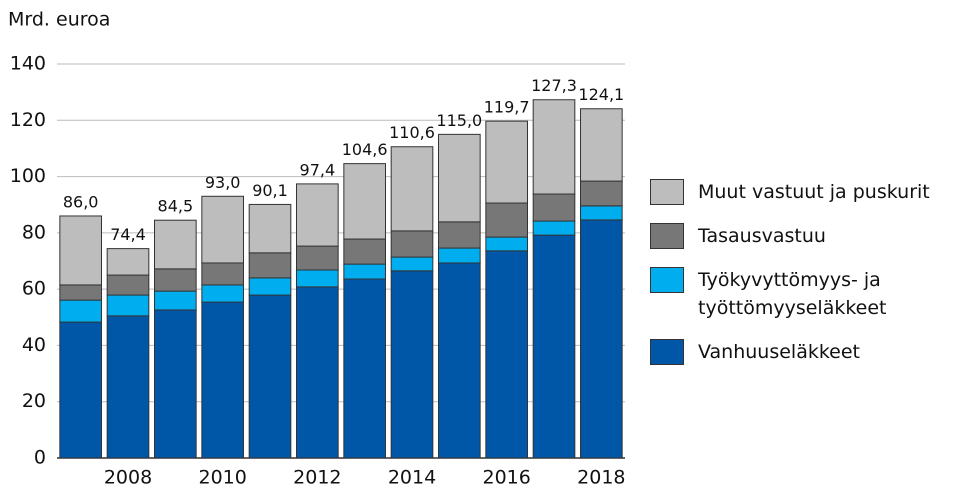  I want to click on legend-label: Vanhuuseläkkeet, so click(779, 352).